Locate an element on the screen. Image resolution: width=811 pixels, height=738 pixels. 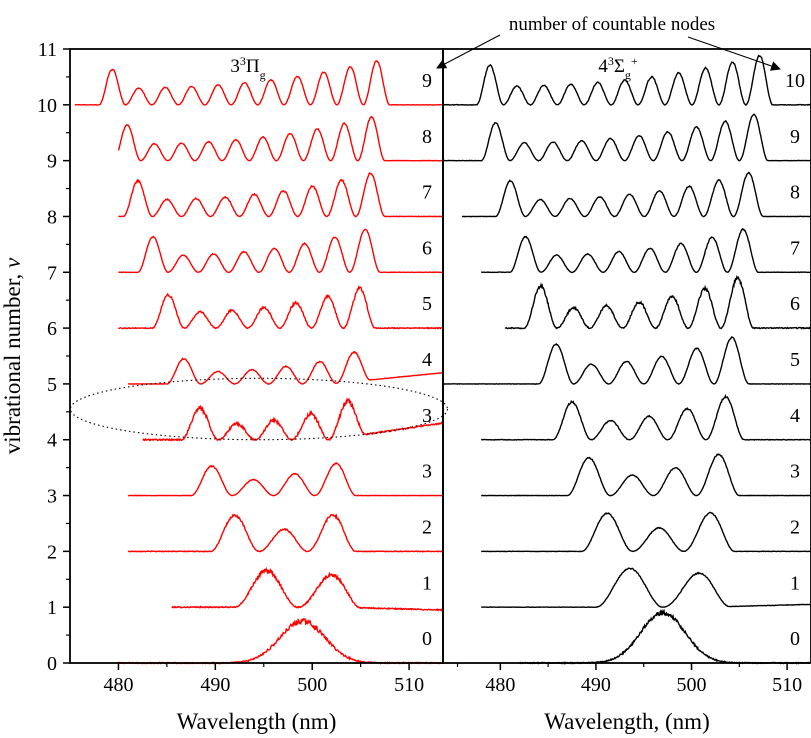
right-node-label-v10: 10 is located at coordinates (795, 81).